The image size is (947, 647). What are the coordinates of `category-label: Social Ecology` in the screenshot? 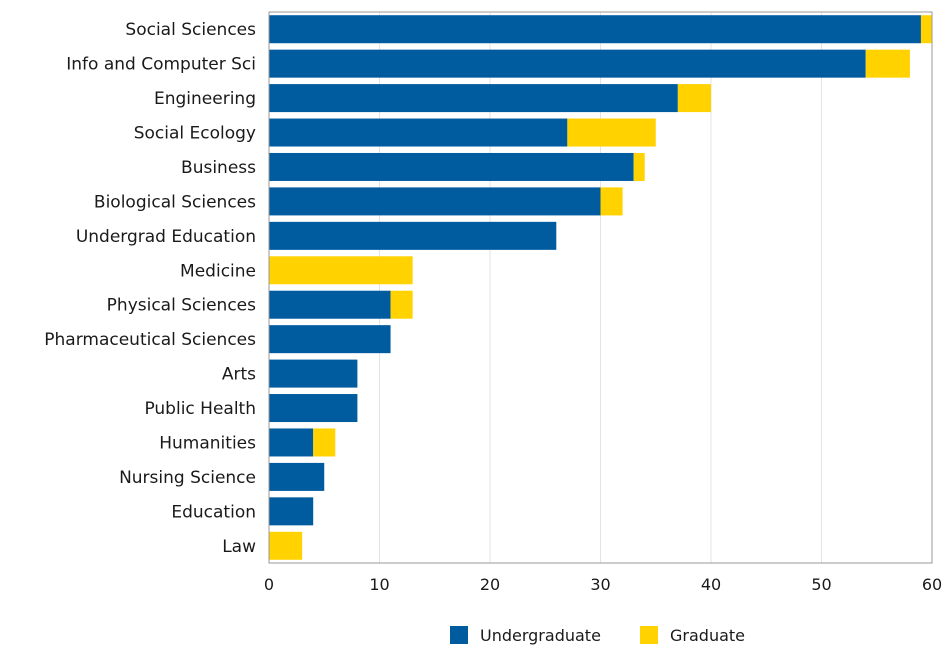 It's located at (195, 134).